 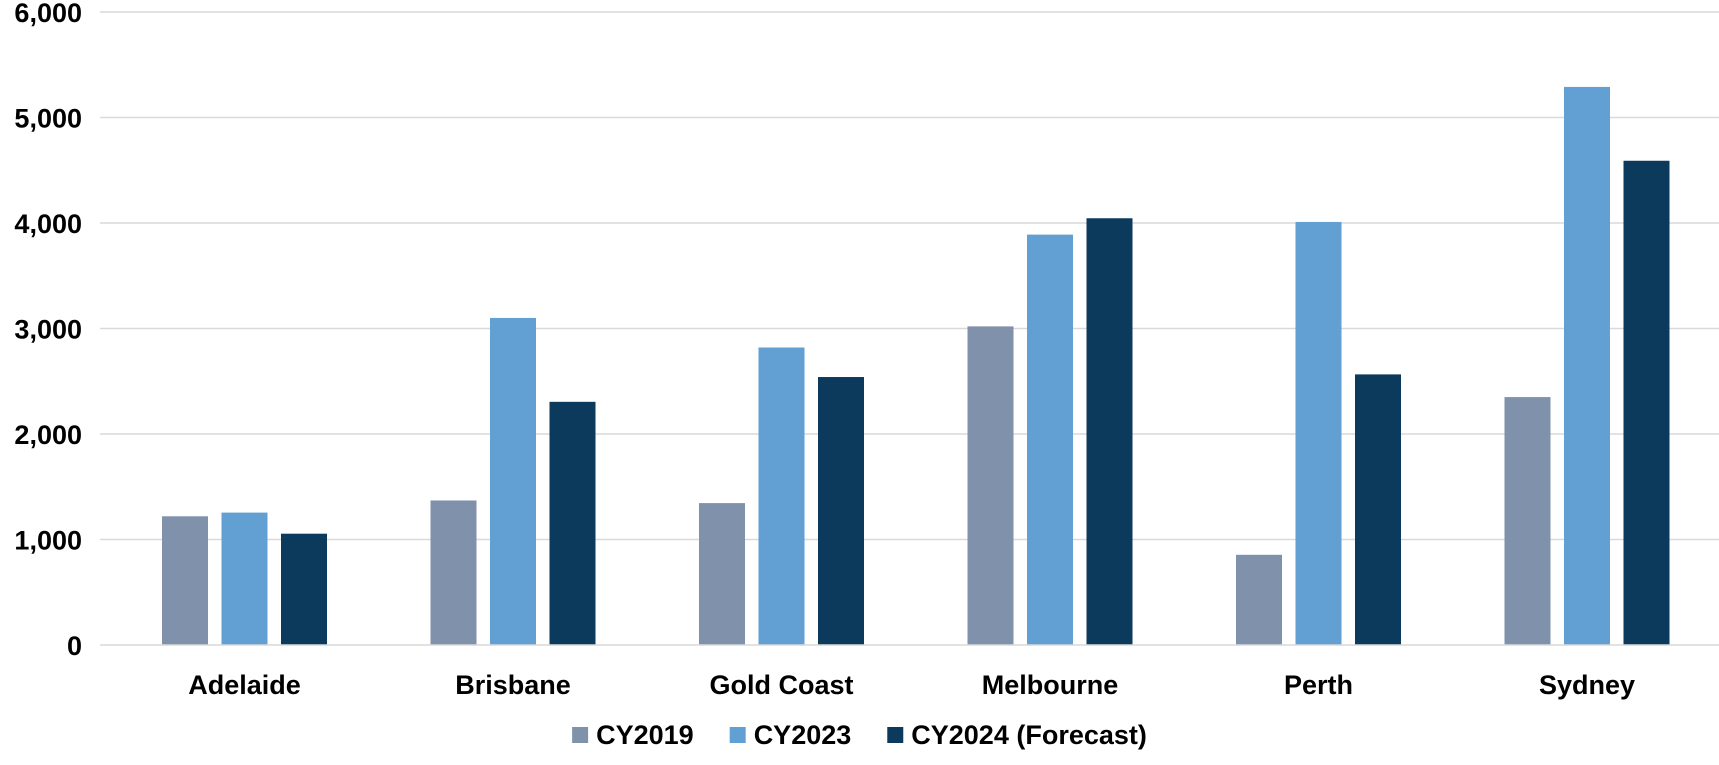 What do you see at coordinates (48, 119) in the screenshot?
I see `y-tick-label: 5,000` at bounding box center [48, 119].